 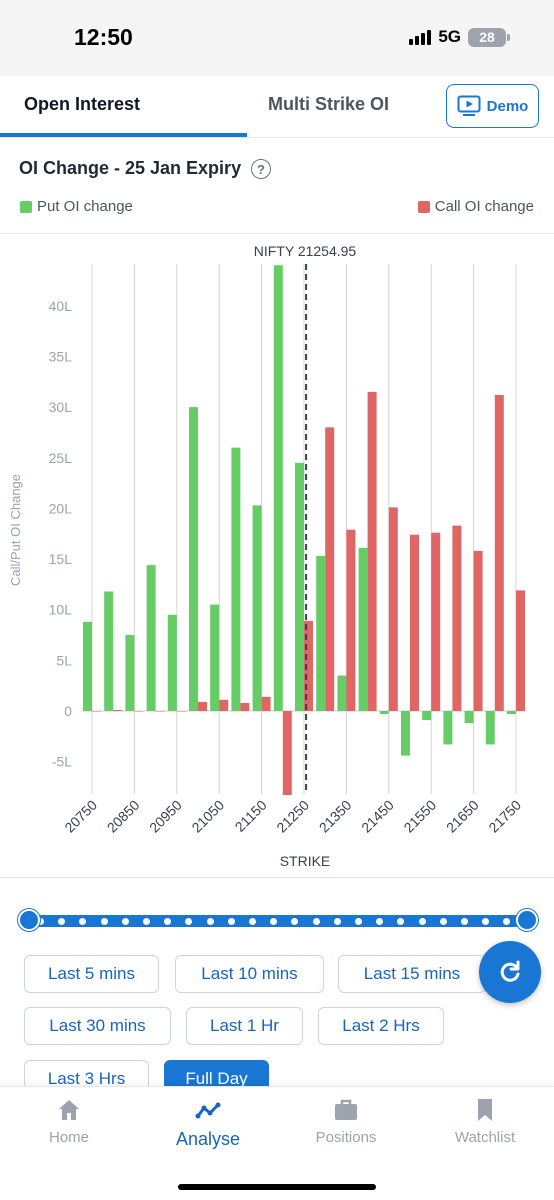 What do you see at coordinates (61, 610) in the screenshot?
I see `y-tick-label: 10L` at bounding box center [61, 610].